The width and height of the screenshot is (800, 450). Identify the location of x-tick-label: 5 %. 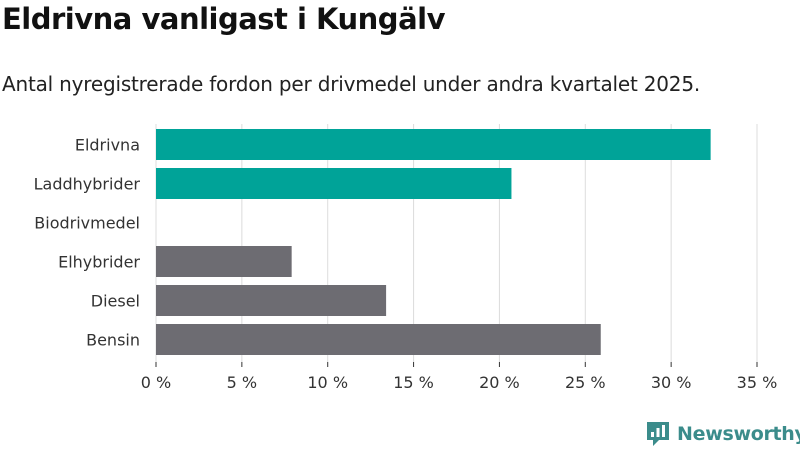
(242, 382).